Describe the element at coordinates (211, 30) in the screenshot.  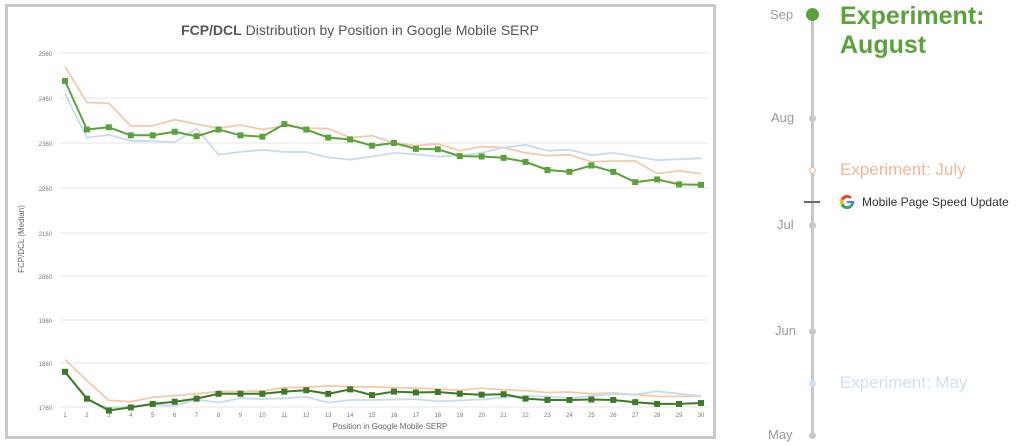
I see `chart-title-bold: FCP/DCL` at that location.